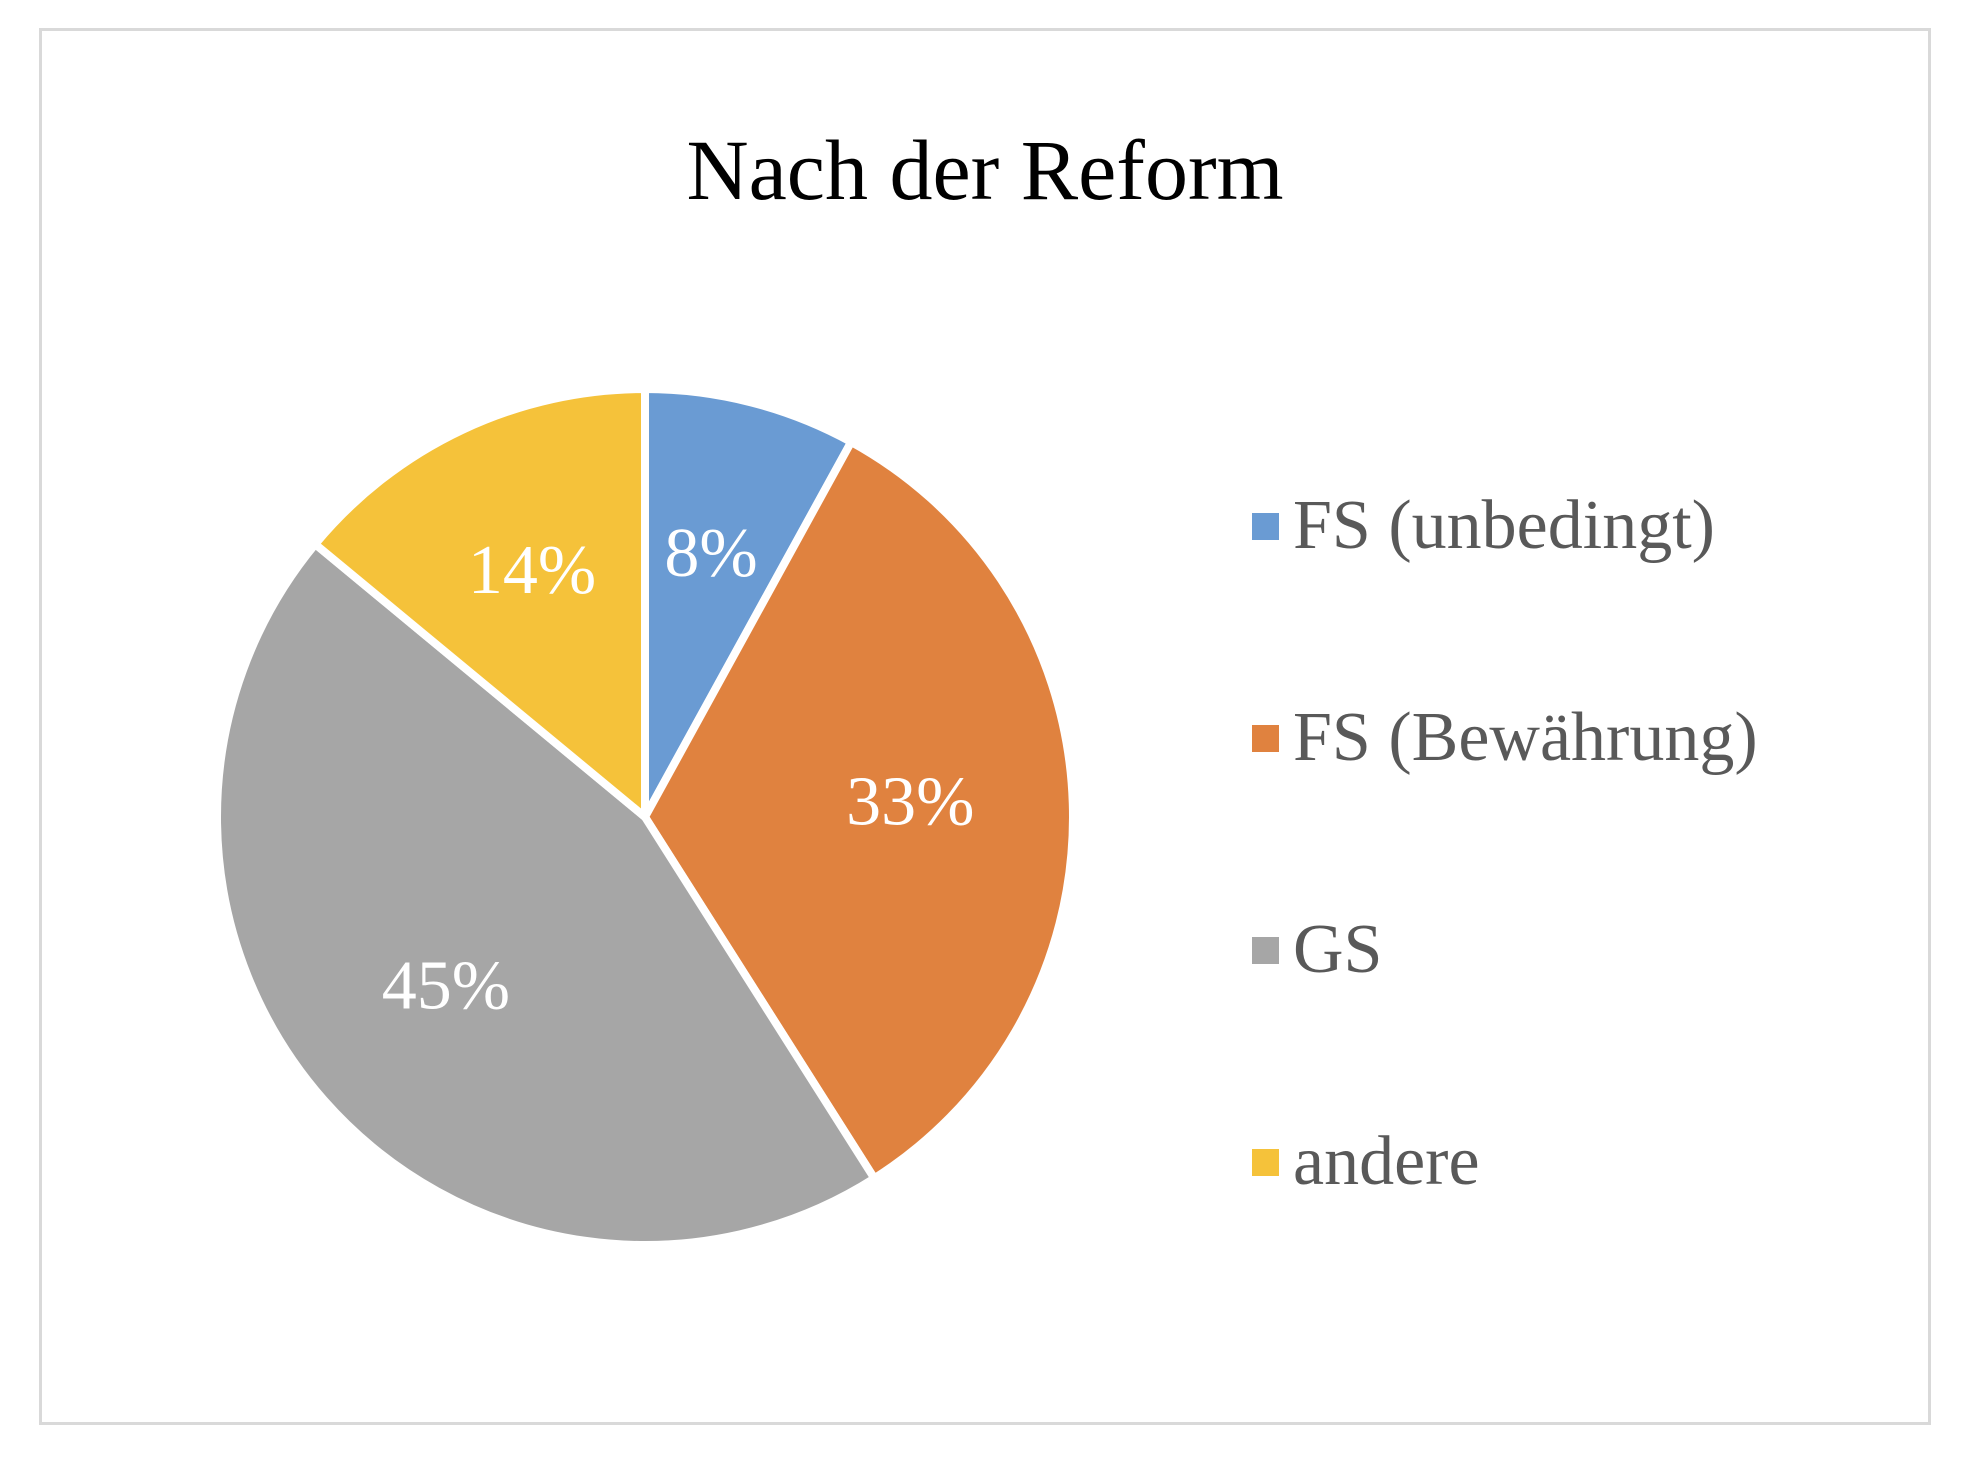 This screenshot has width=1972, height=1458. Describe the element at coordinates (1338, 949) in the screenshot. I see `legend-label-3: GS` at that location.